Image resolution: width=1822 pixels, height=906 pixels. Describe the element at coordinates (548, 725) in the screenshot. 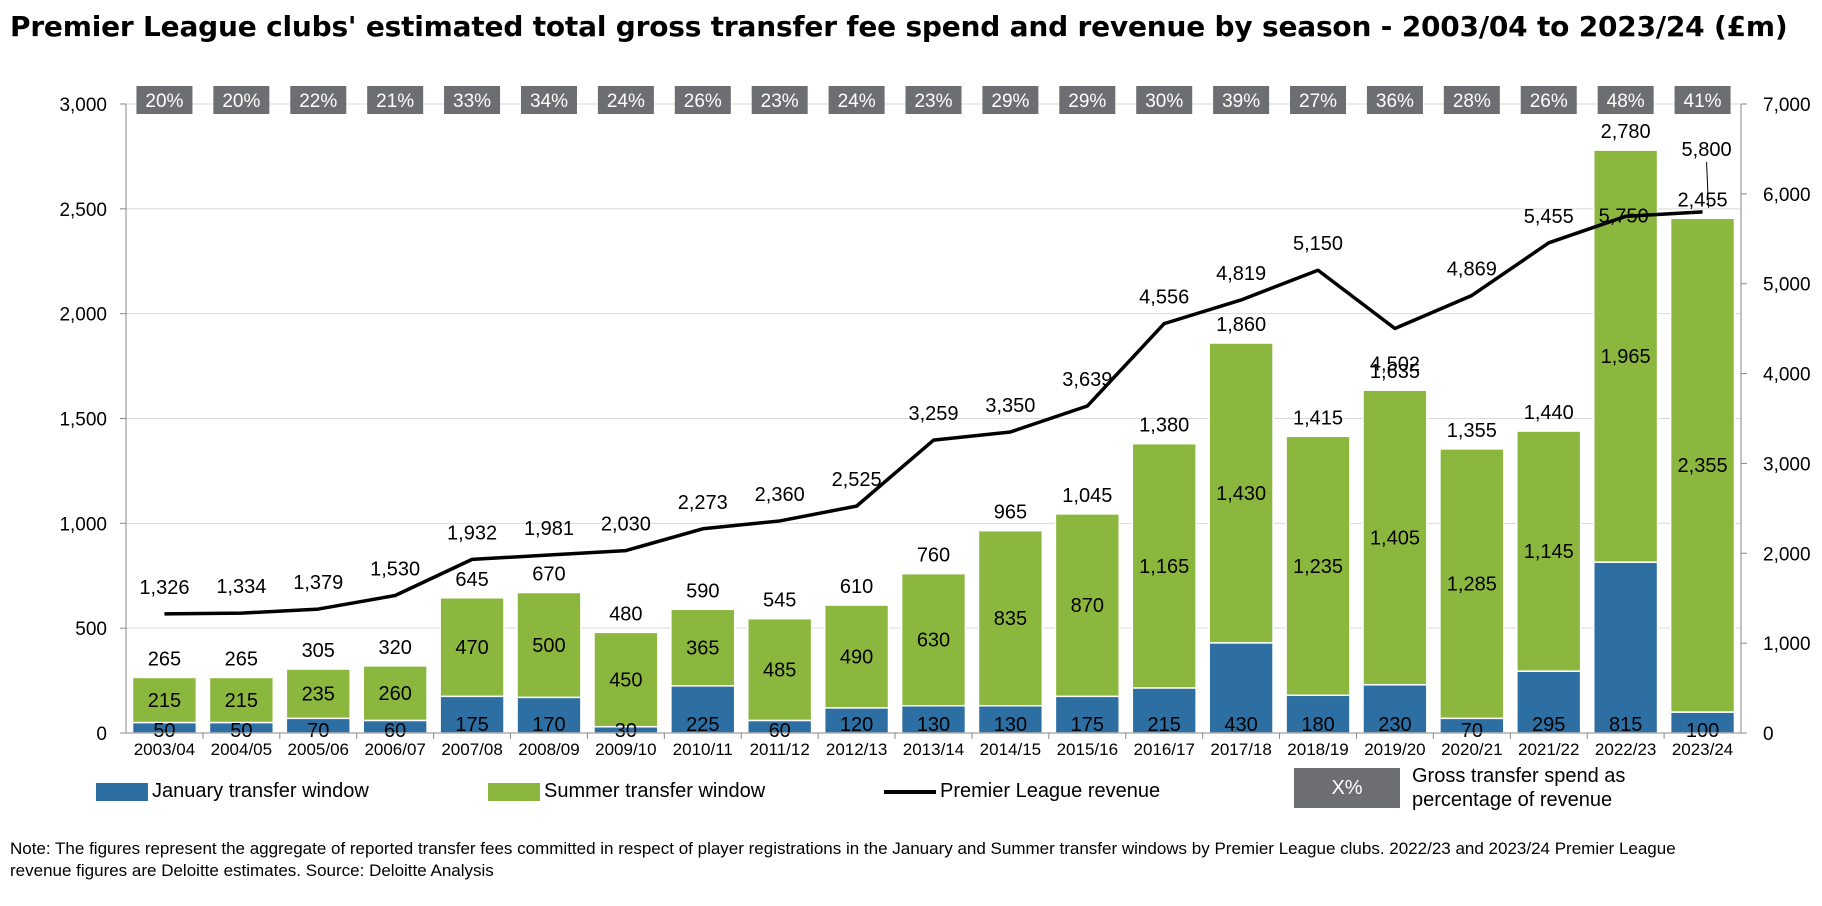

I see `data-label-january: 170` at that location.